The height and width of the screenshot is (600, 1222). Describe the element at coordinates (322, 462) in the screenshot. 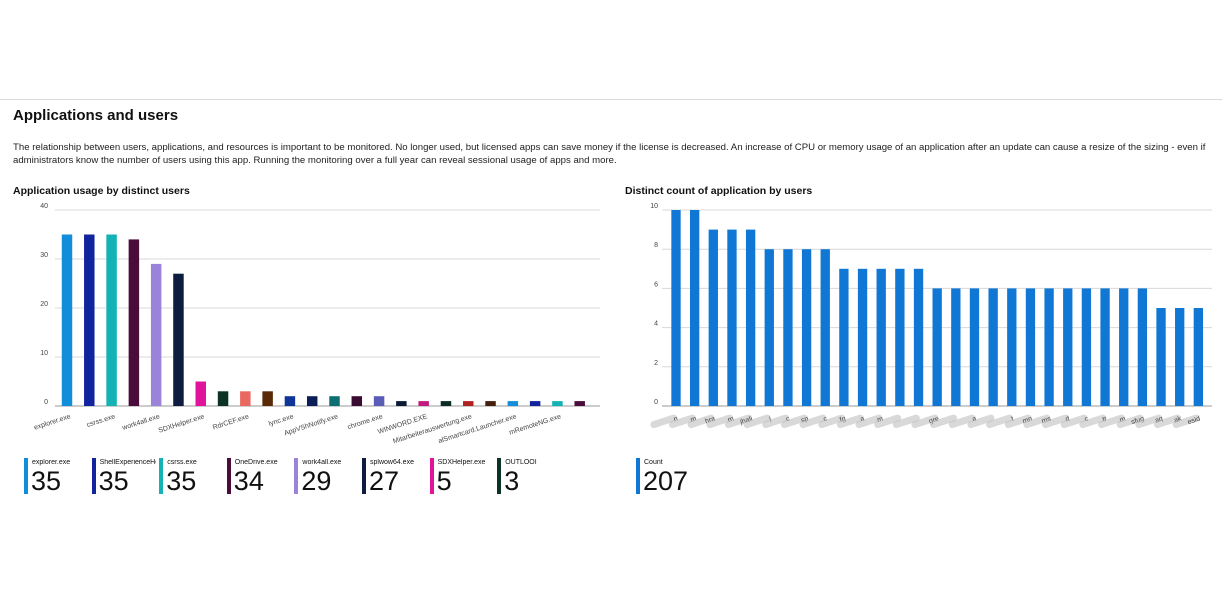

I see `kpi-label: work4all.exe` at that location.